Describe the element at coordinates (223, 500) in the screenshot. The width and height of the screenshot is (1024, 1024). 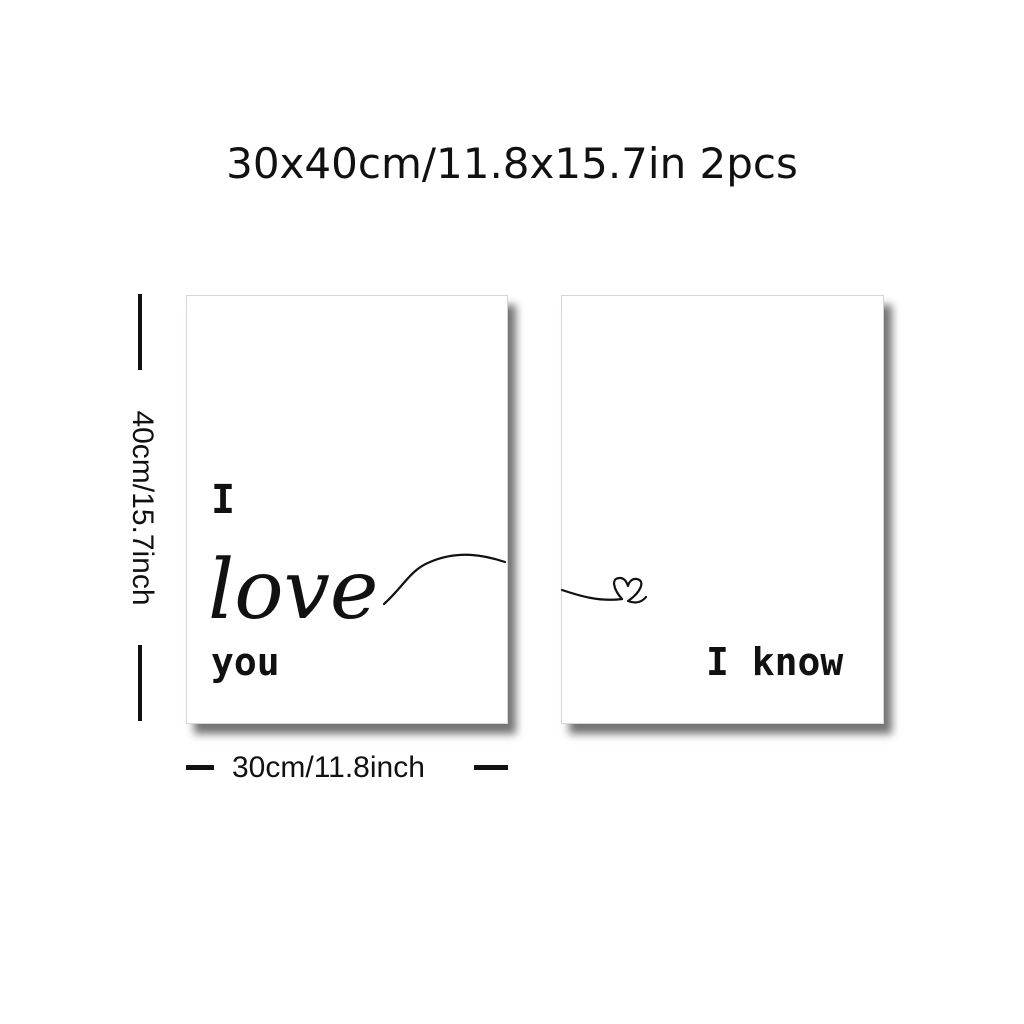
I see `left-panel-word-i: I` at that location.